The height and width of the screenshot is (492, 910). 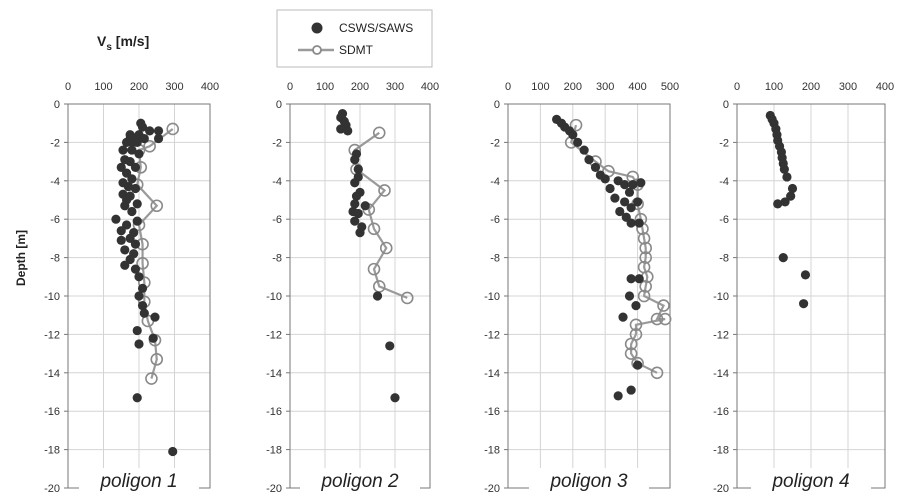 I want to click on x-tick-label: 500, so click(x=670, y=87).